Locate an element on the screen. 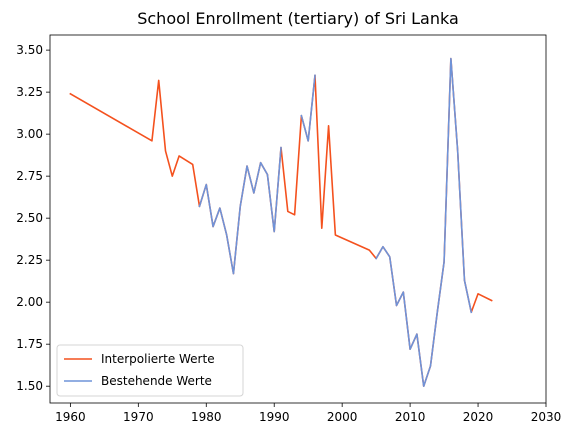 Image resolution: width=573 pixels, height=435 pixels. legend: Interpolierte Werte Bestehende Werte is located at coordinates (150, 370).